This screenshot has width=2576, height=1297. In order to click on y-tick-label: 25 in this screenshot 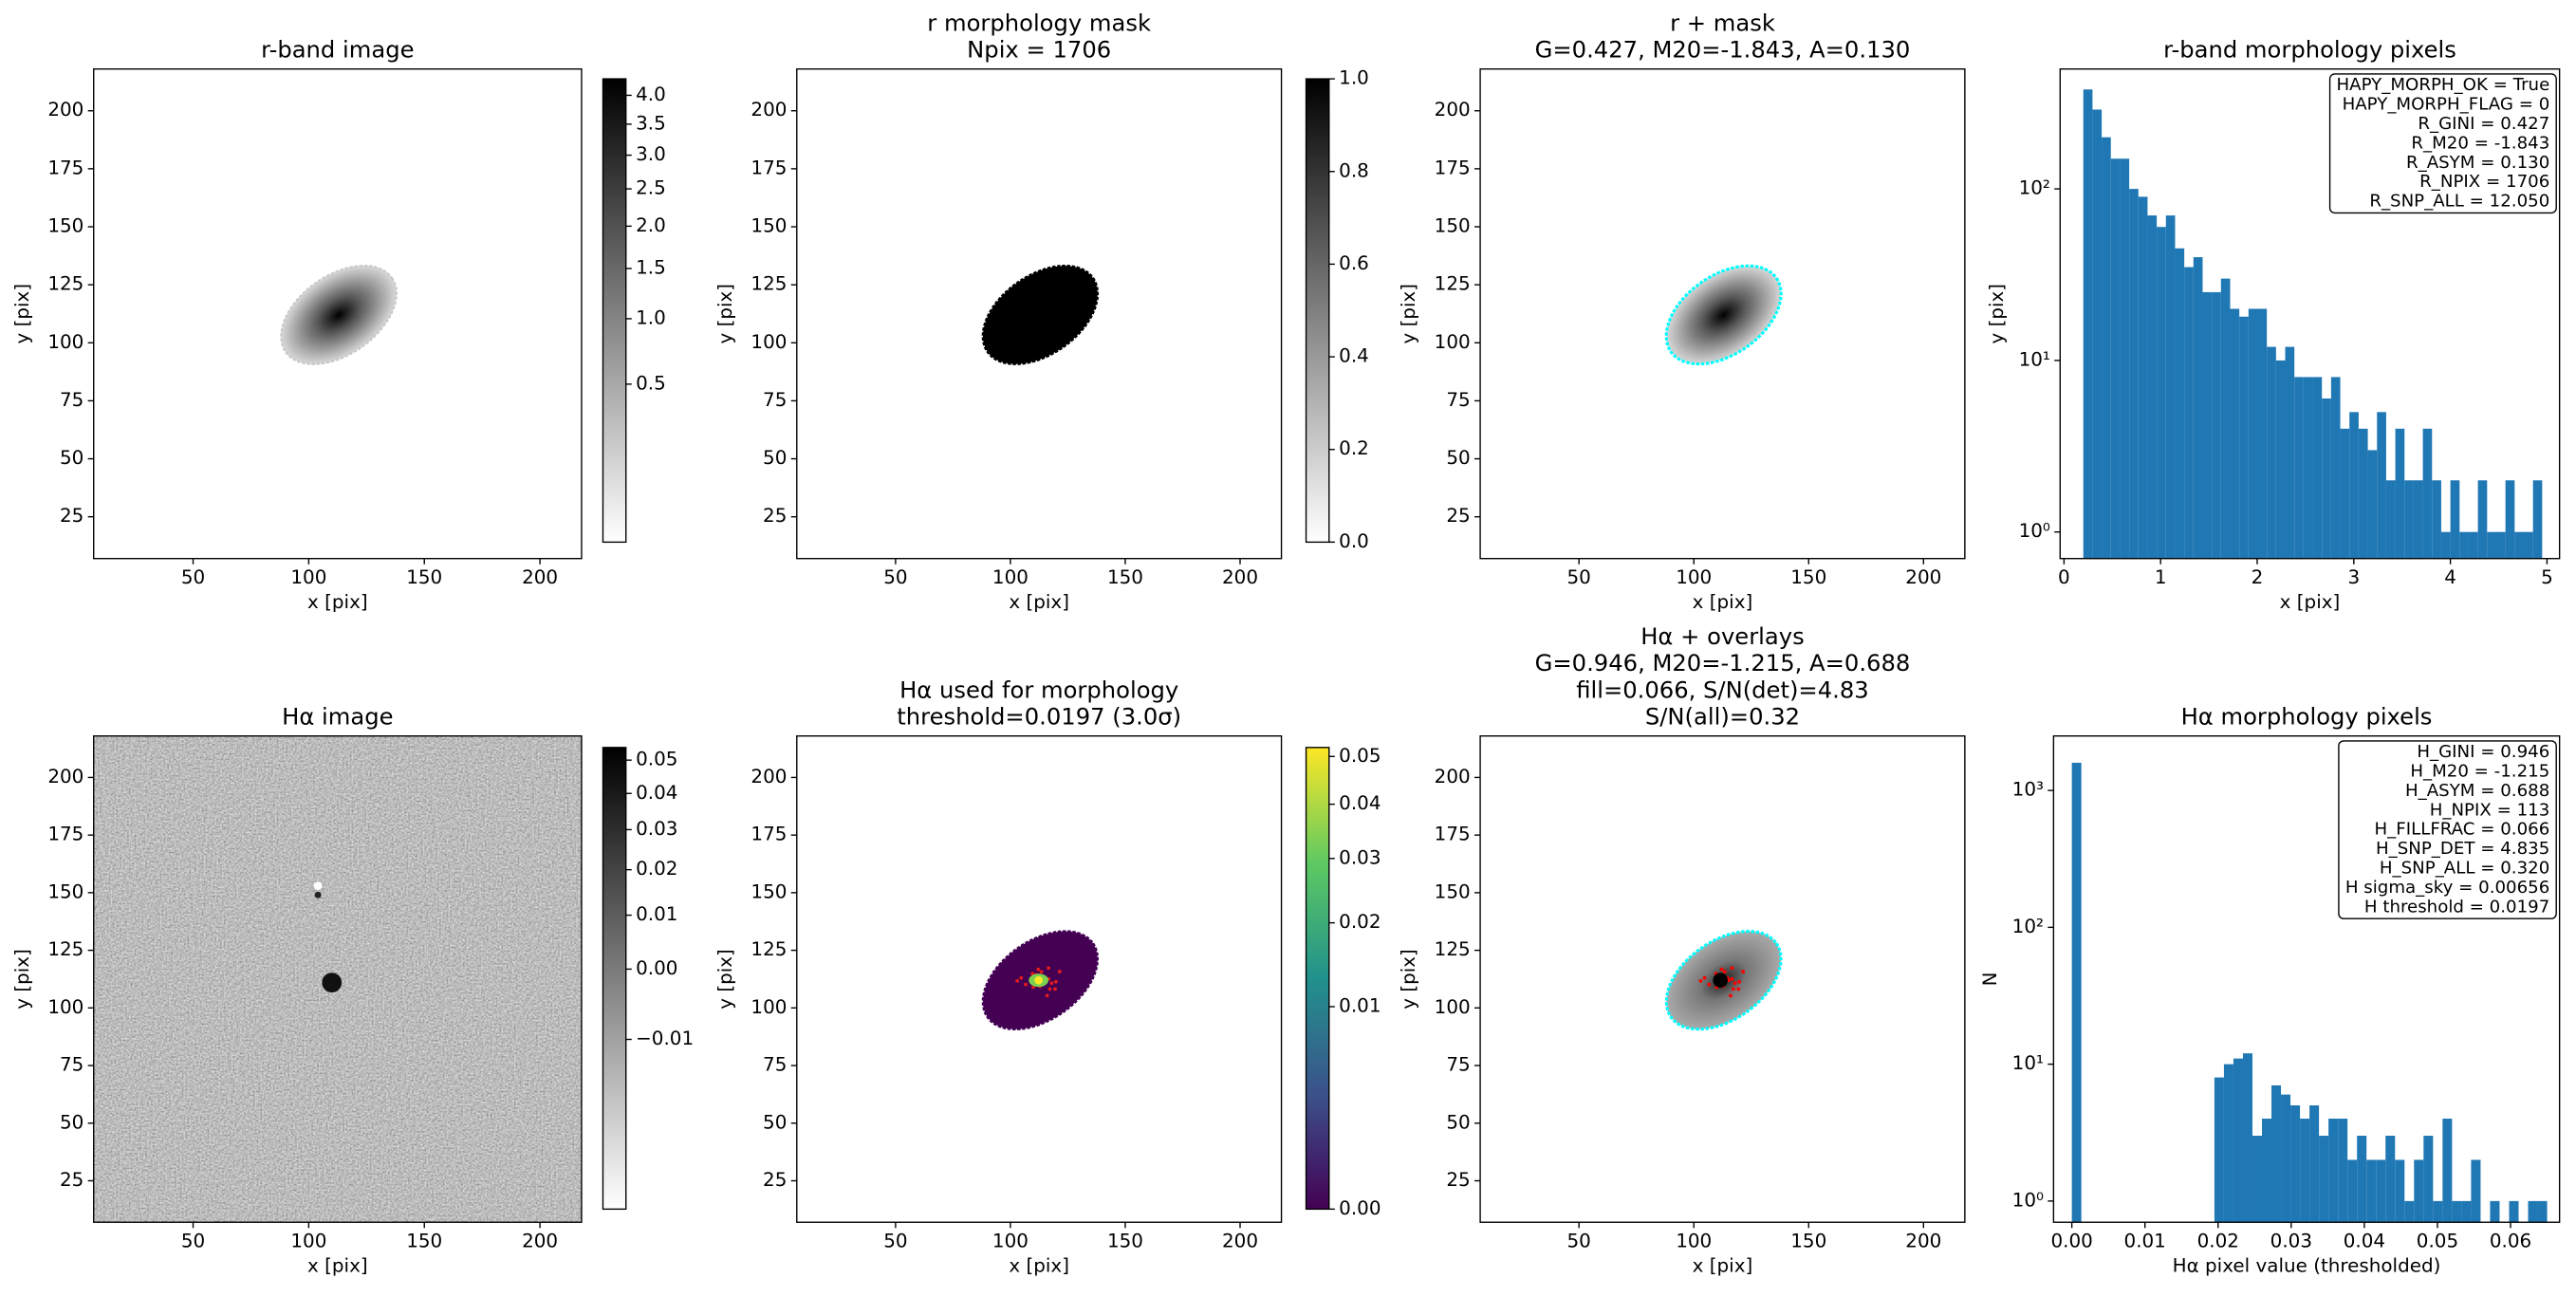, I will do `click(1458, 516)`.